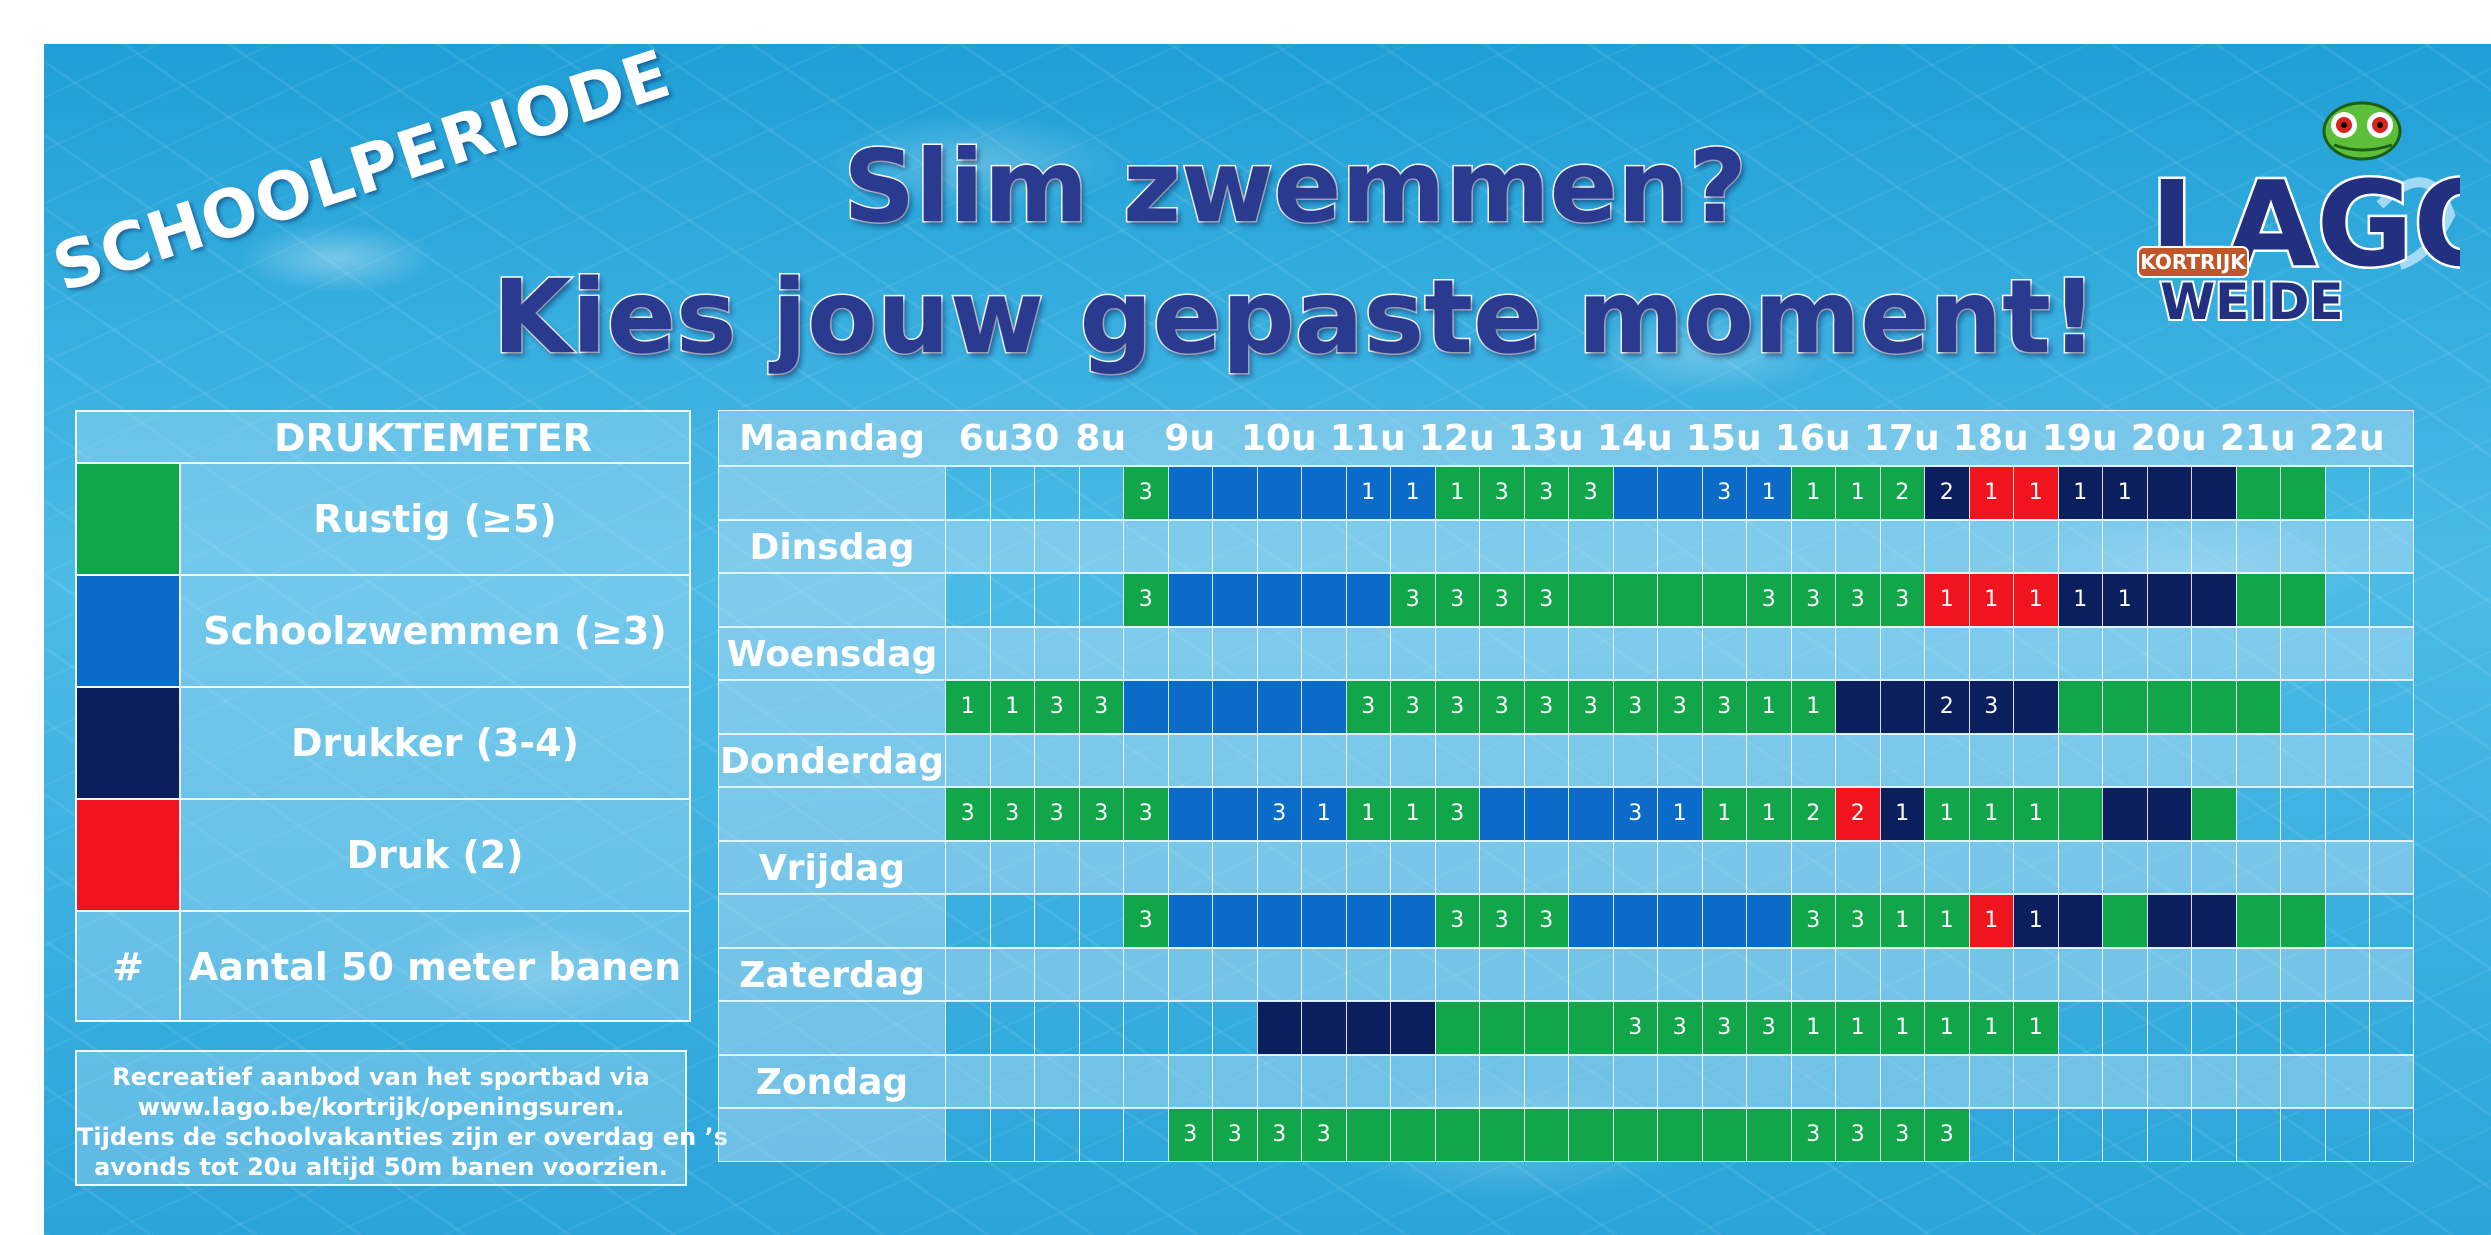  Describe the element at coordinates (381, 1107) in the screenshot. I see `note-line: www.lago.be/kortrijk/openingsuren.` at that location.